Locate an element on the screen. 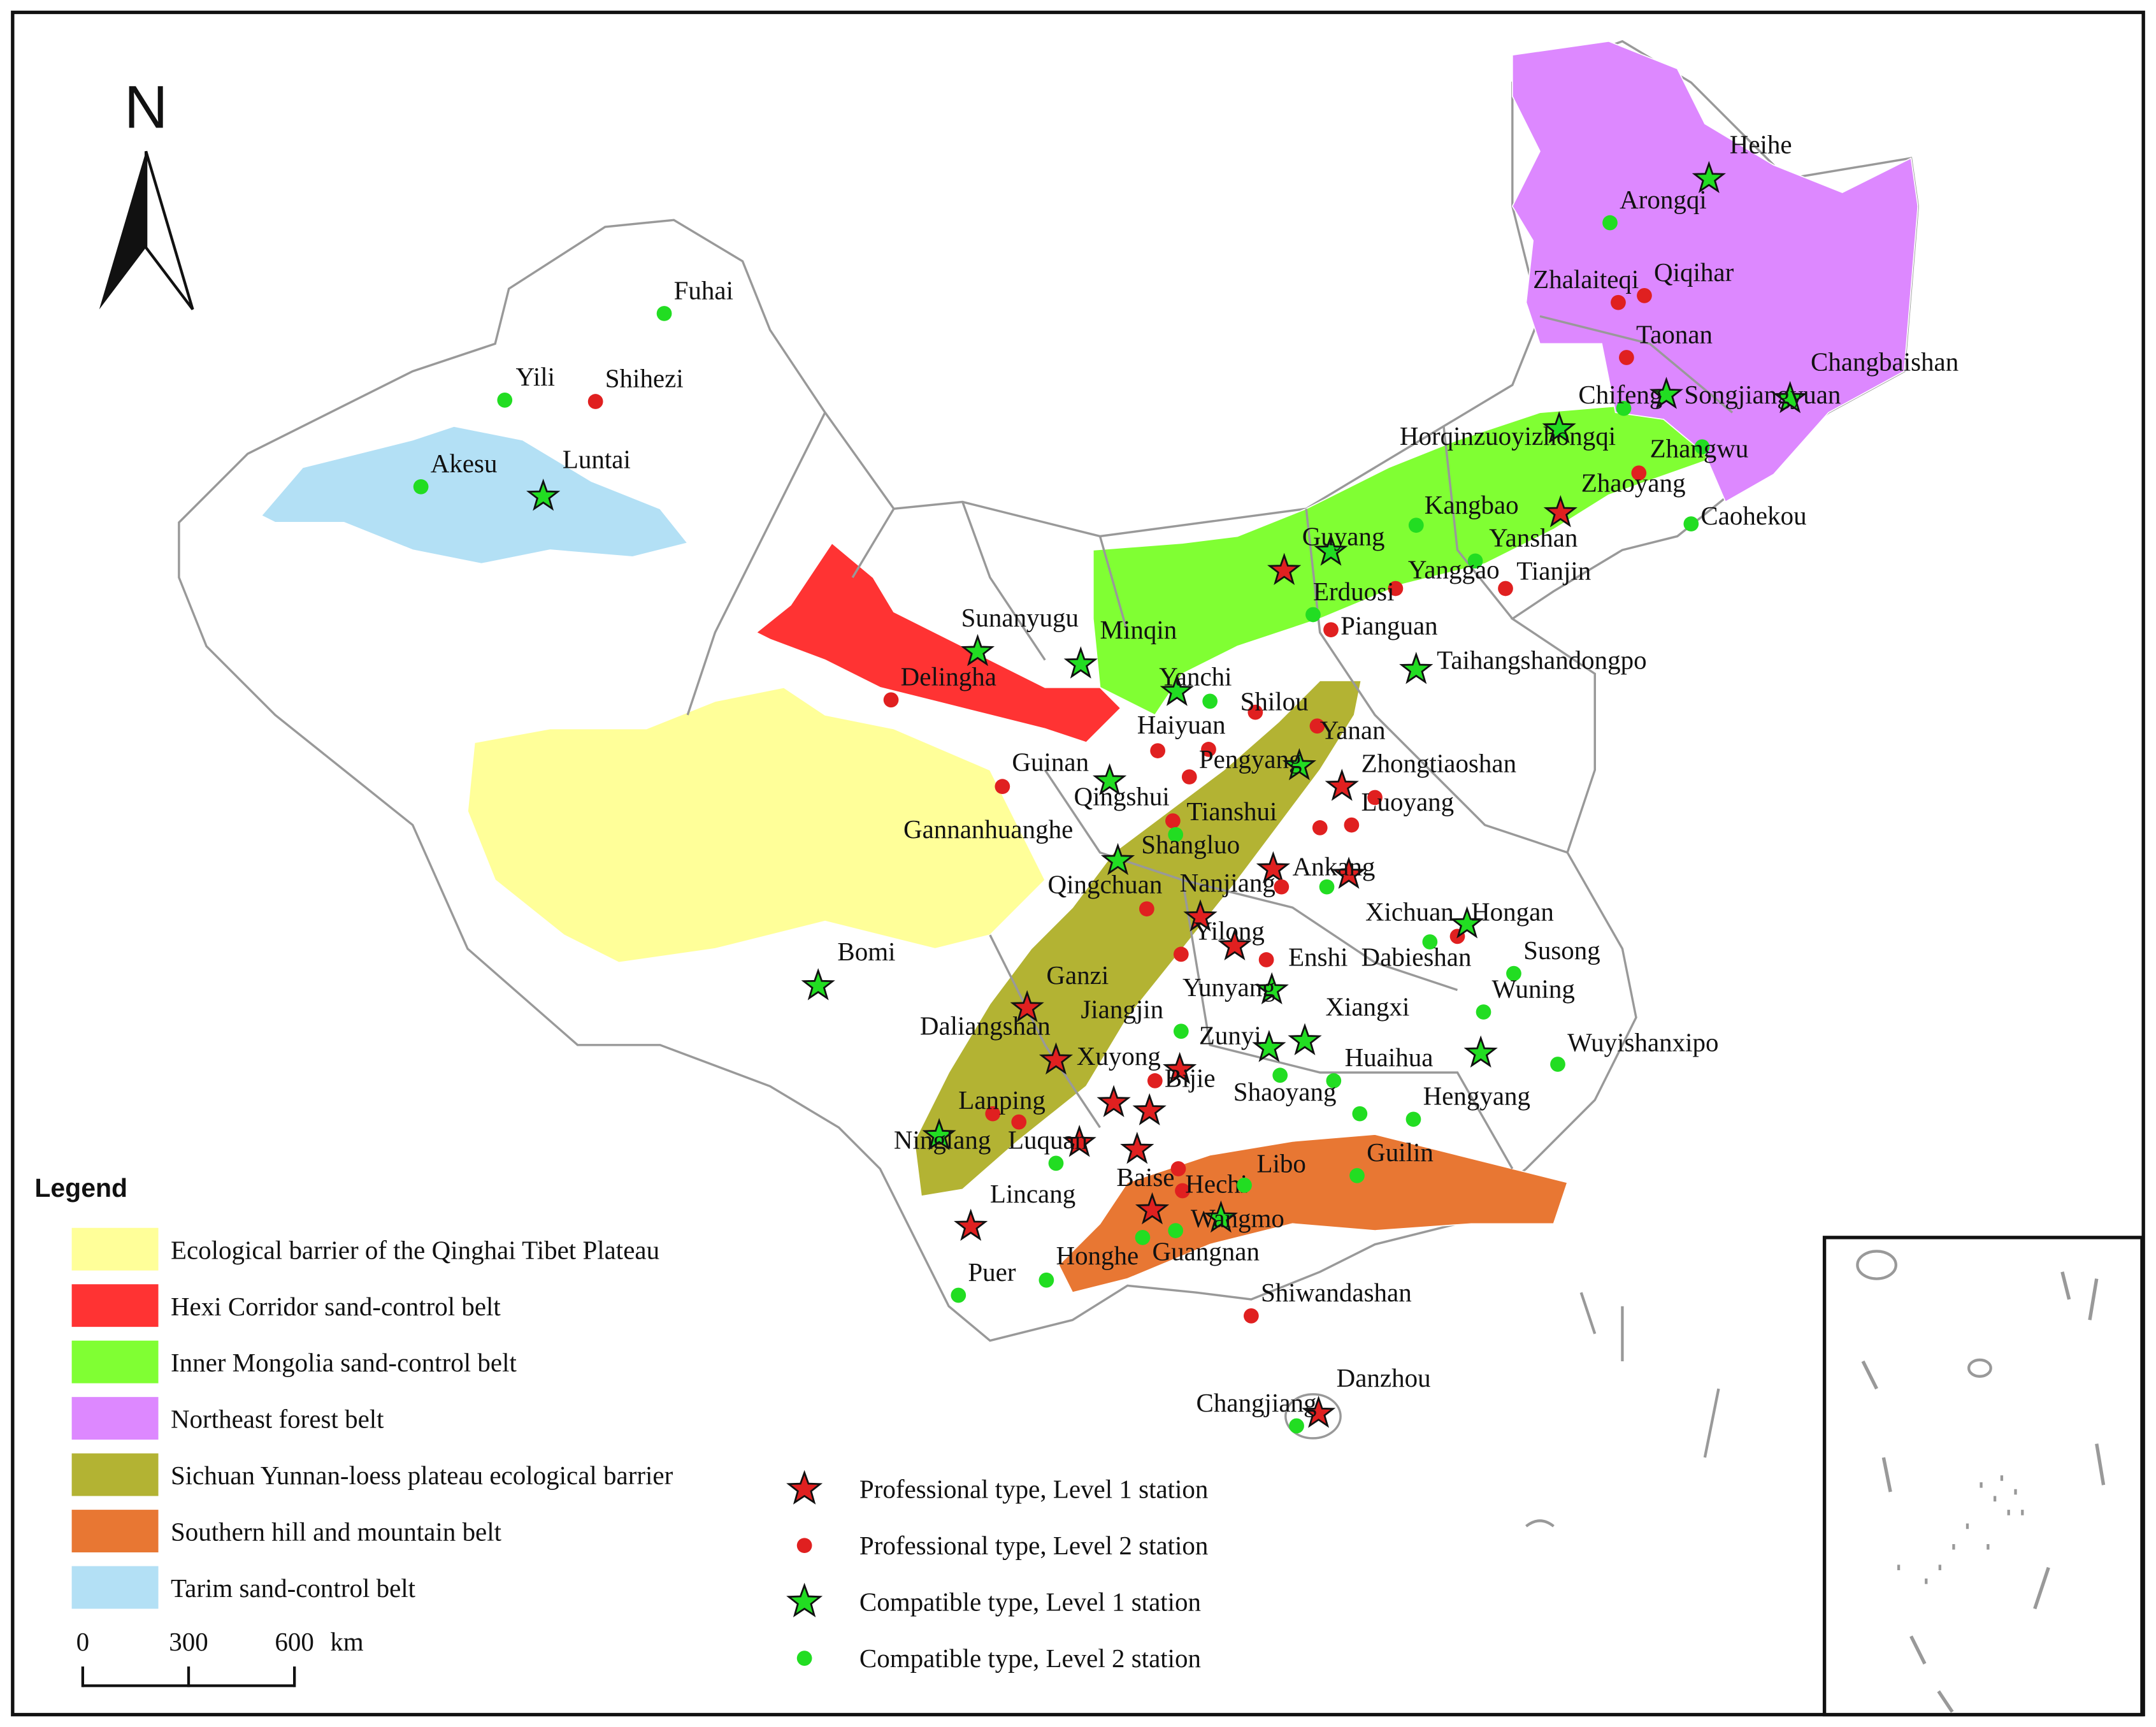 The height and width of the screenshot is (1727, 2156). station-label: Xiangxi is located at coordinates (1367, 1007).